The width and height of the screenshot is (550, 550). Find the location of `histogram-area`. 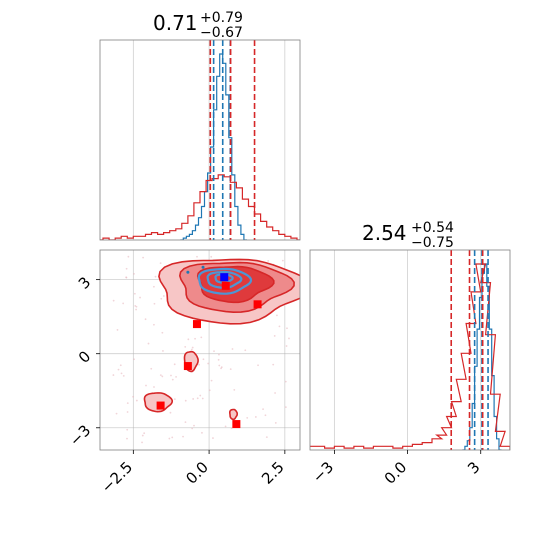

histogram-area is located at coordinates (410, 350).